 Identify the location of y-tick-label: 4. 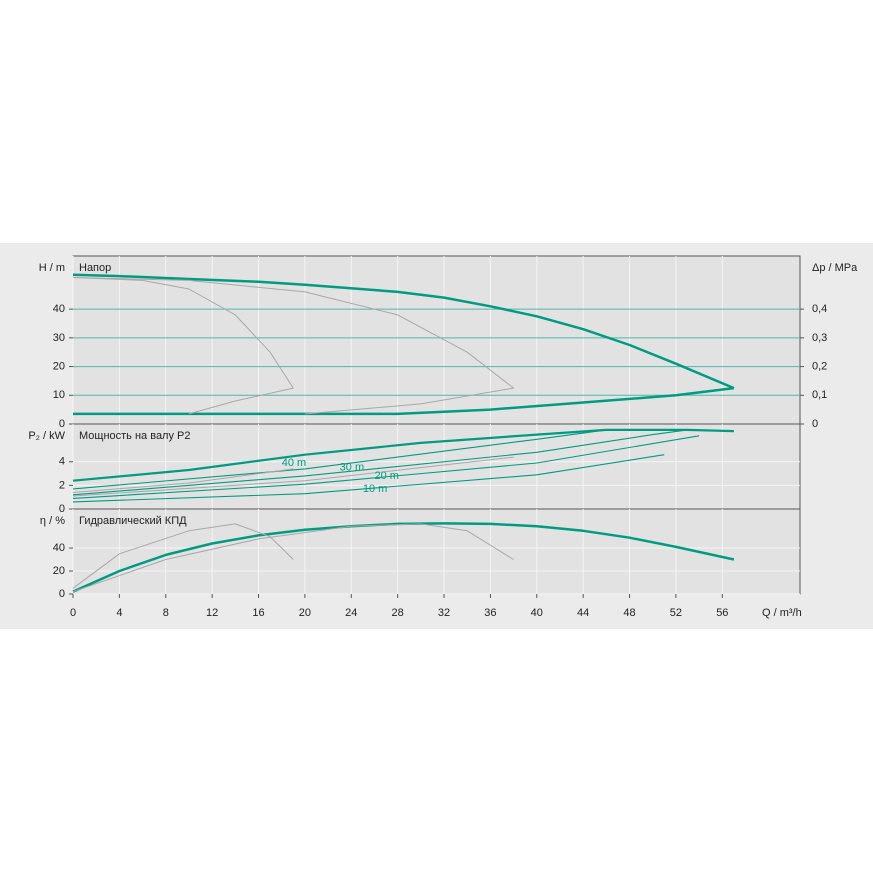
(62, 462).